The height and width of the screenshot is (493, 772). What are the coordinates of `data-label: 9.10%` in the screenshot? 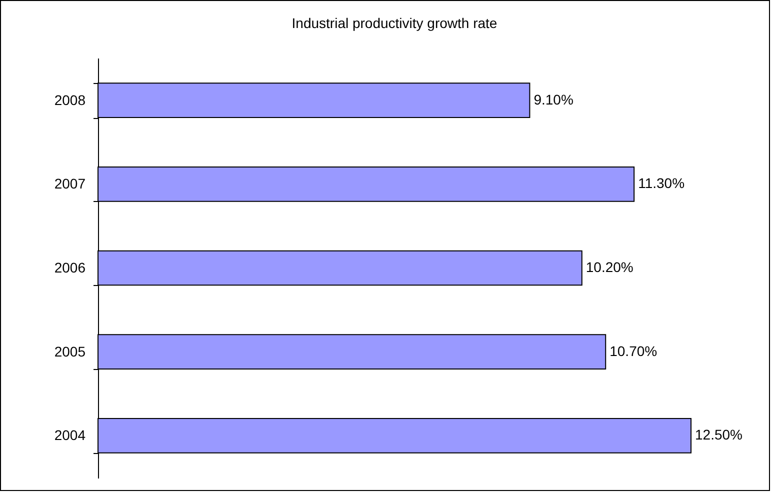 It's located at (554, 99).